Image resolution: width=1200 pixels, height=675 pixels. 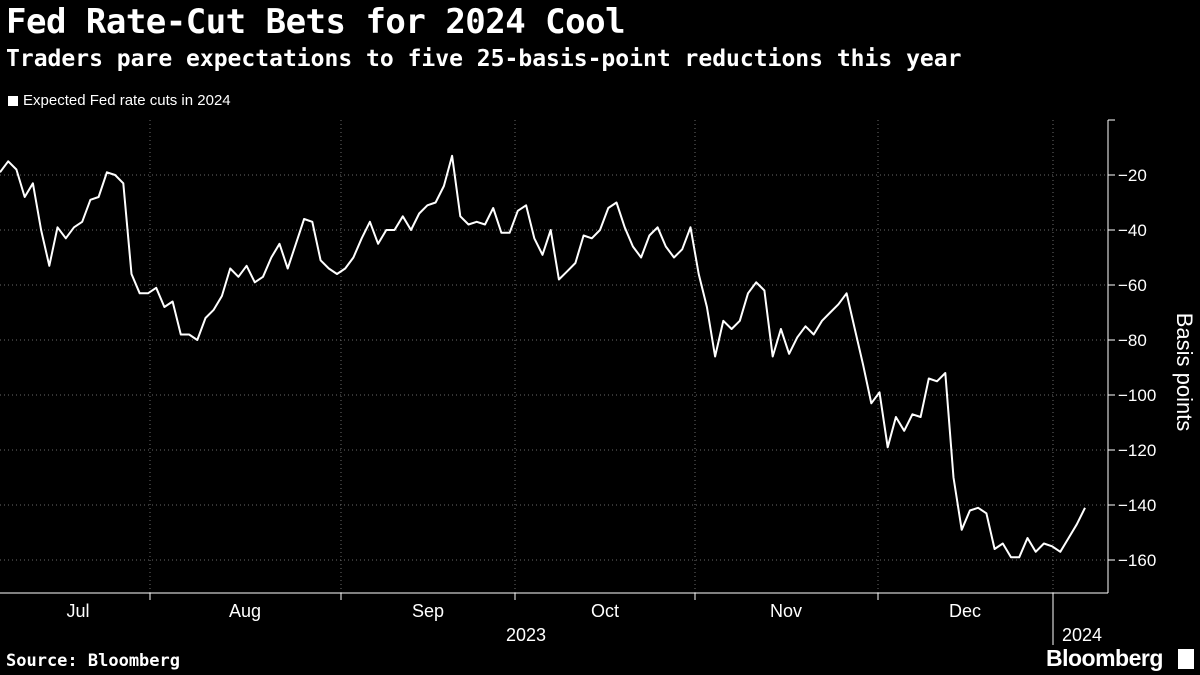 I want to click on y-tick-label: −100, so click(x=1137, y=395).